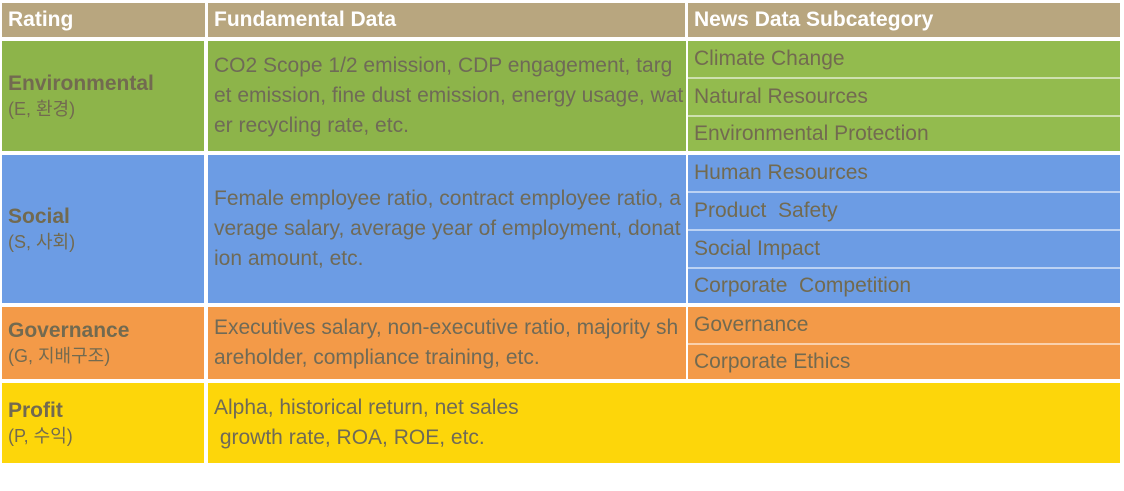 The image size is (1124, 491). Describe the element at coordinates (904, 212) in the screenshot. I see `news-subcategory-item: Product Safety` at that location.